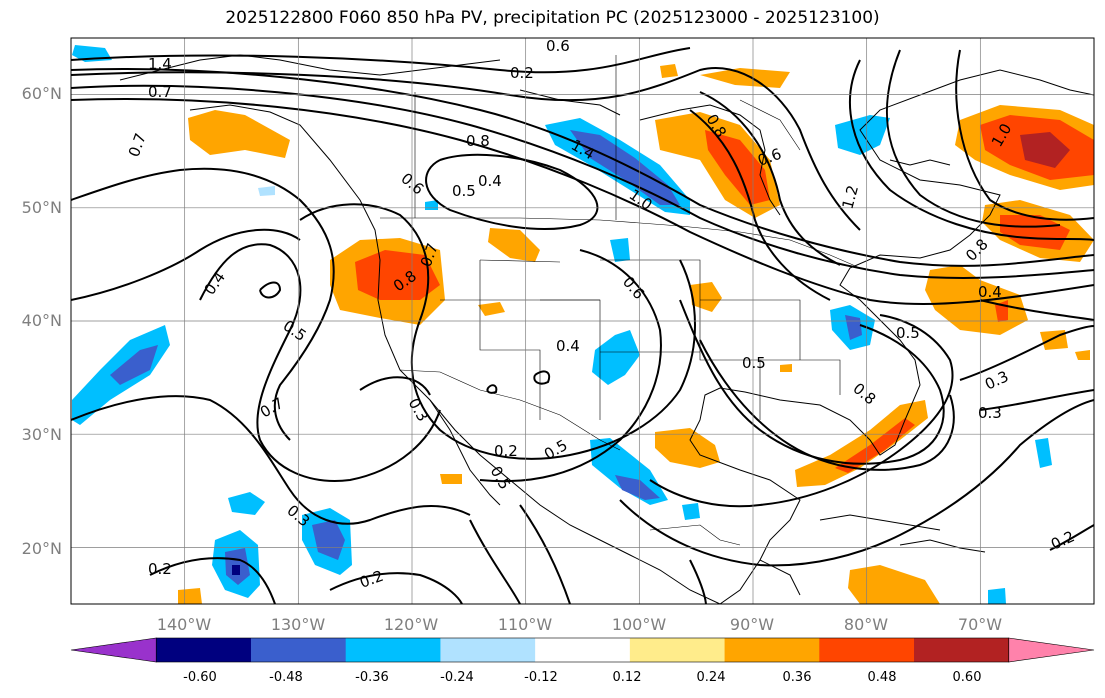 This screenshot has height=698, width=1105. What do you see at coordinates (372, 677) in the screenshot?
I see `colorbar-label: -0.36` at bounding box center [372, 677].